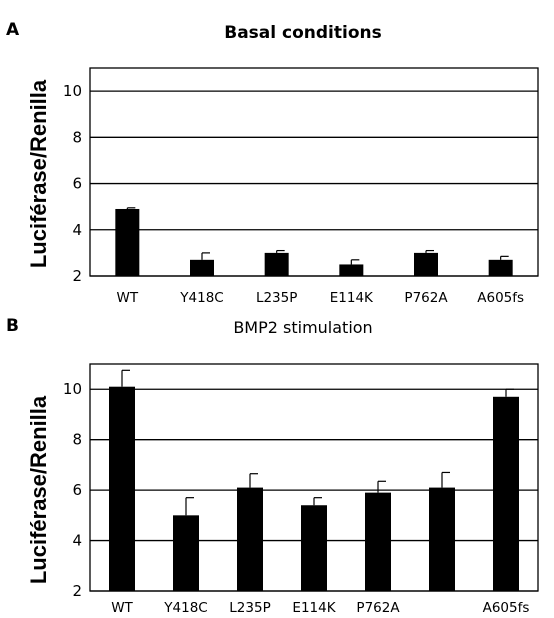  I want to click on panel-a-title: Basal conditions, so click(302, 33).